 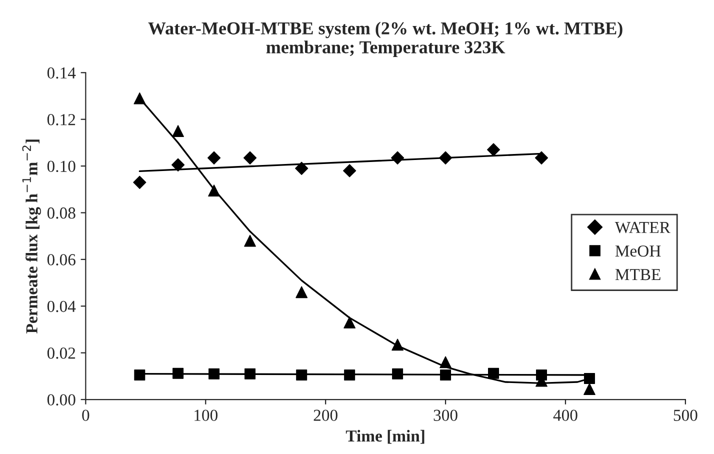 I want to click on y-tick-label: 0.06, so click(x=61, y=260).